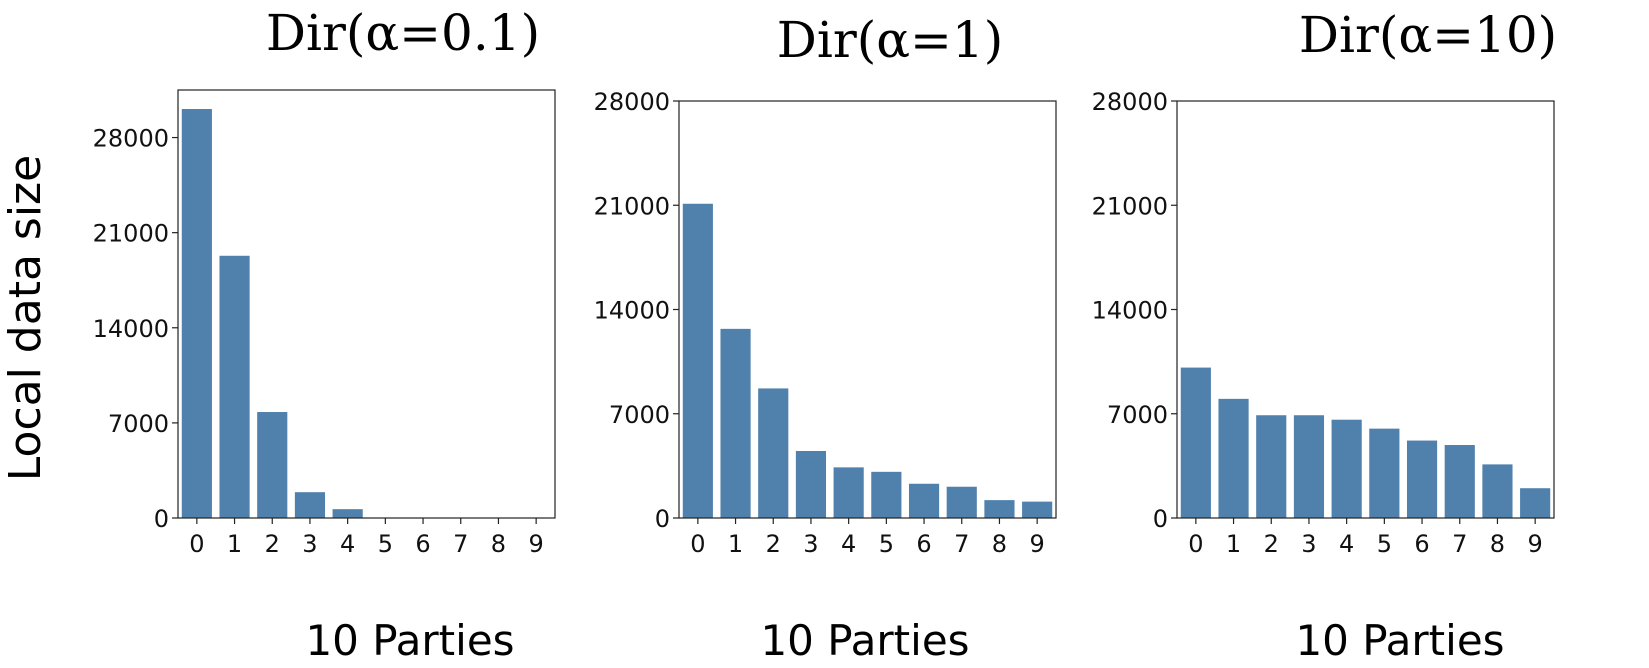  What do you see at coordinates (25, 318) in the screenshot?
I see `shared-y-axis-label: Local data size` at bounding box center [25, 318].